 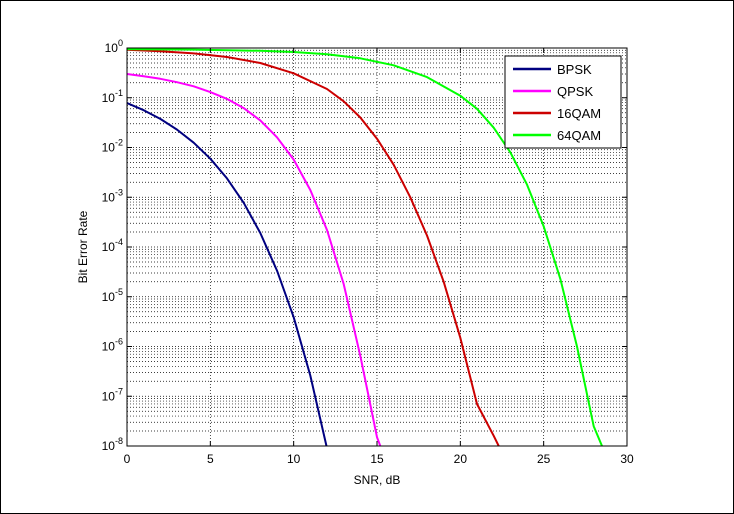 What do you see at coordinates (119, 143) in the screenshot?
I see `y-tick-exponent: -2` at bounding box center [119, 143].